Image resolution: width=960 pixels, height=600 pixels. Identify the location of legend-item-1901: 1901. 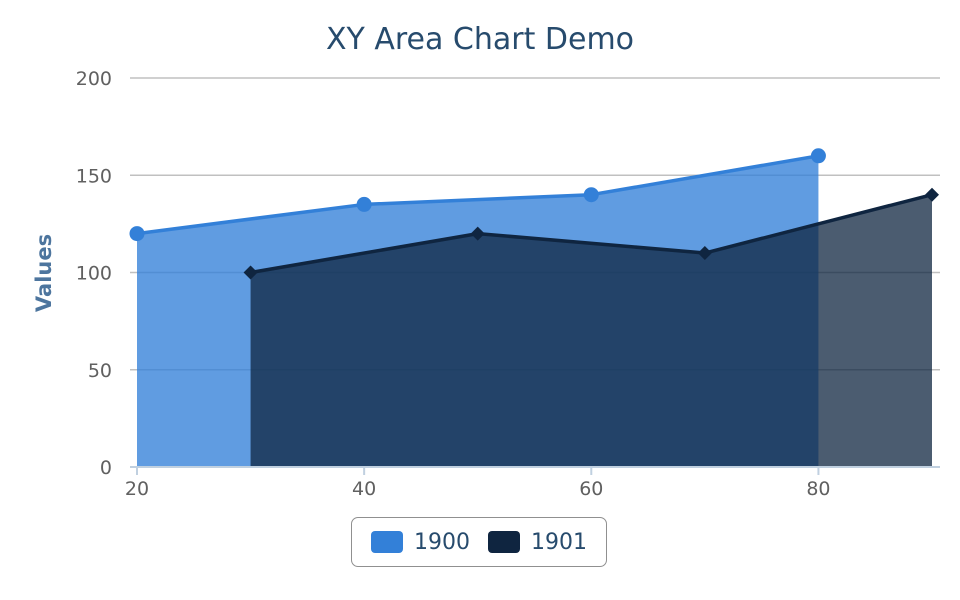
(537, 542).